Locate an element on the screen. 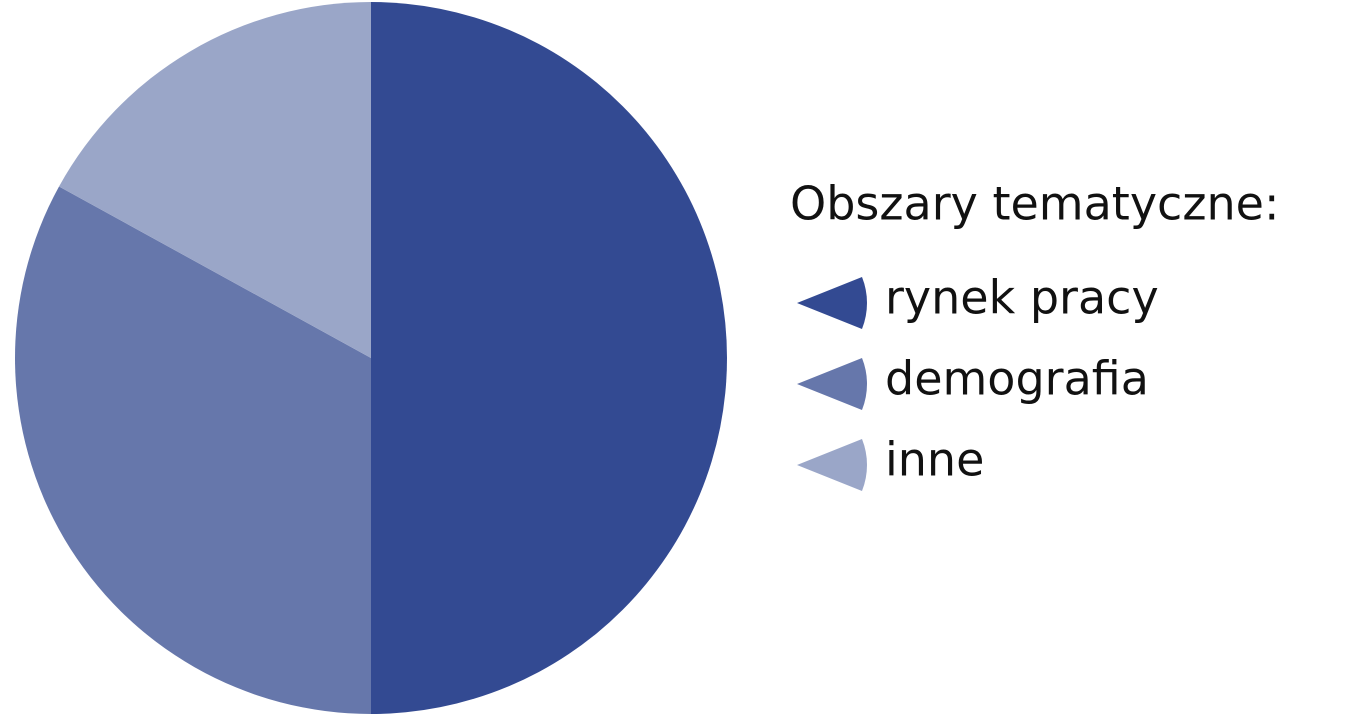 The width and height of the screenshot is (1360, 715). legend-label: demografia is located at coordinates (1017, 379).